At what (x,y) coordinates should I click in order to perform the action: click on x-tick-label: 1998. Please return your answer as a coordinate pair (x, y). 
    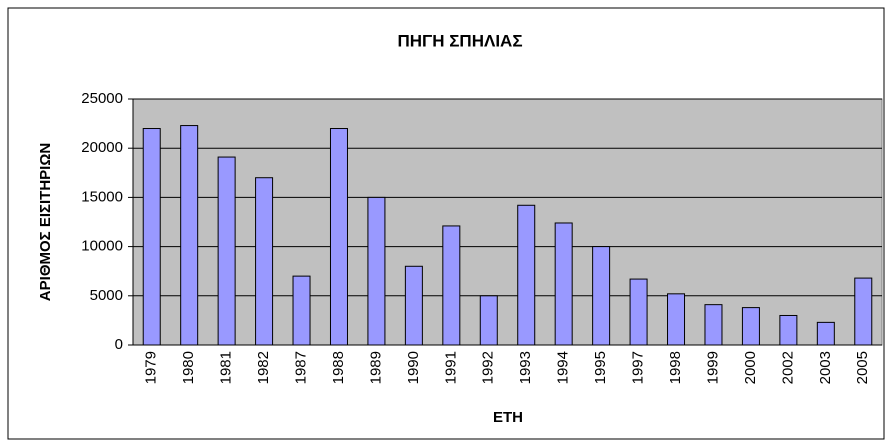
    Looking at the image, I should click on (675, 367).